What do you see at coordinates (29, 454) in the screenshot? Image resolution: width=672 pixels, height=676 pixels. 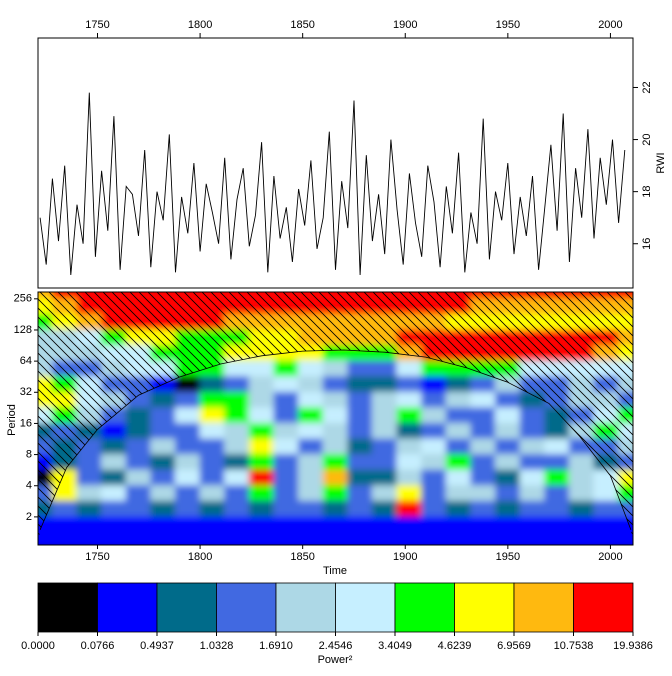 I see `y-tick-label: 8` at bounding box center [29, 454].